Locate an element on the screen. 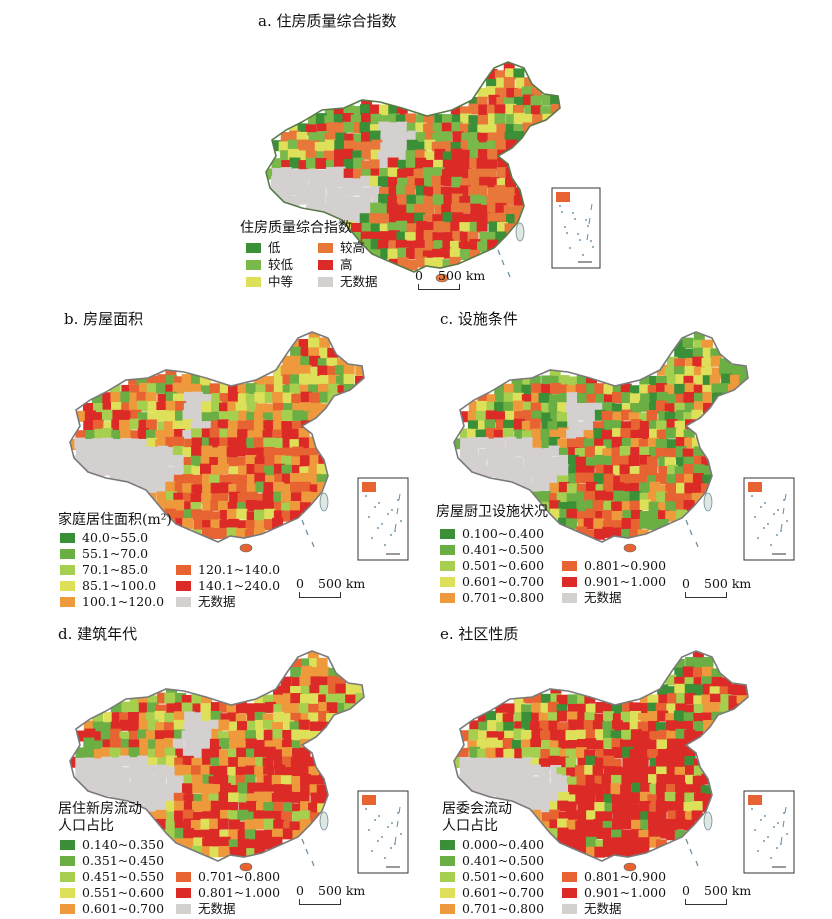 The image size is (832, 919). legend-swatch is located at coordinates (447, 582).